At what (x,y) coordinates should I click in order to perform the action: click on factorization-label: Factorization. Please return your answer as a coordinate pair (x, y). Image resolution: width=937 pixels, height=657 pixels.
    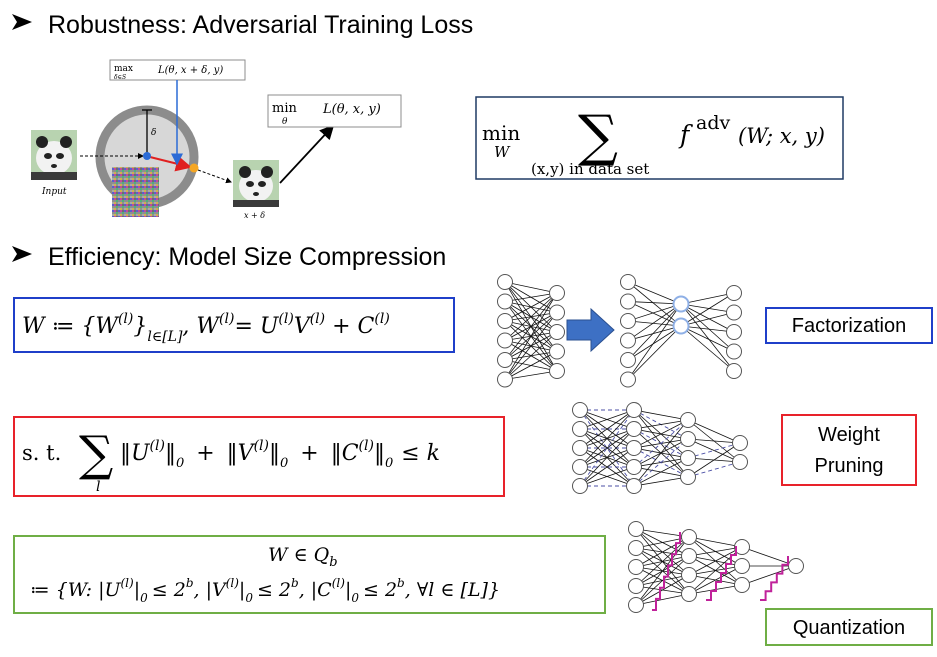
    Looking at the image, I should click on (849, 326).